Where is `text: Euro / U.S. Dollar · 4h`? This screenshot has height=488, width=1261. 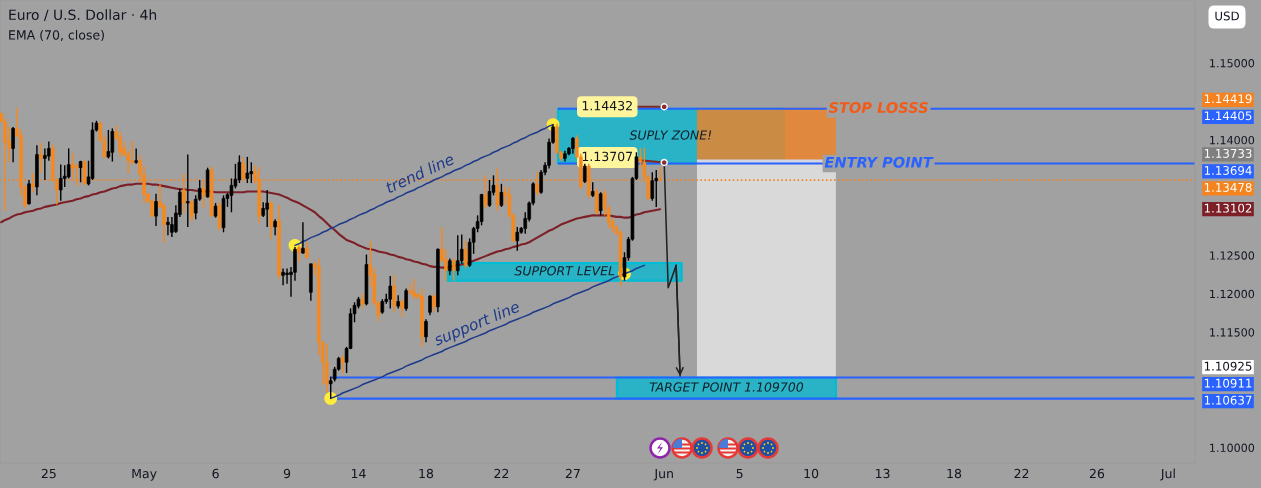 text: Euro / U.S. Dollar · 4h is located at coordinates (83, 15).